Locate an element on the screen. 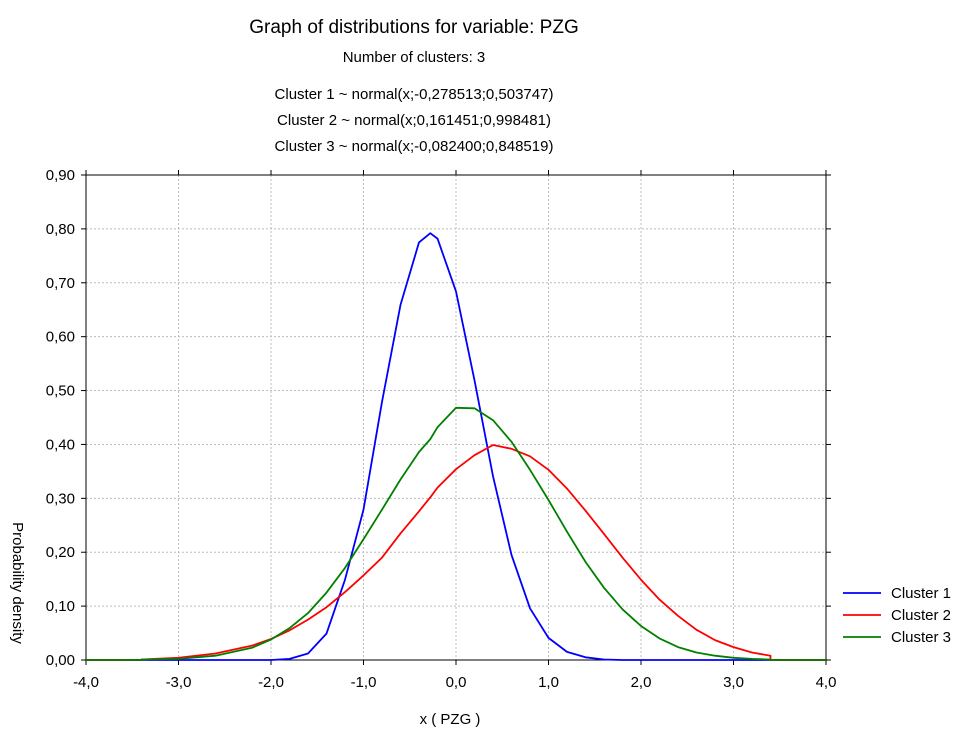  y-tick-label: 0,30 is located at coordinates (60, 498).